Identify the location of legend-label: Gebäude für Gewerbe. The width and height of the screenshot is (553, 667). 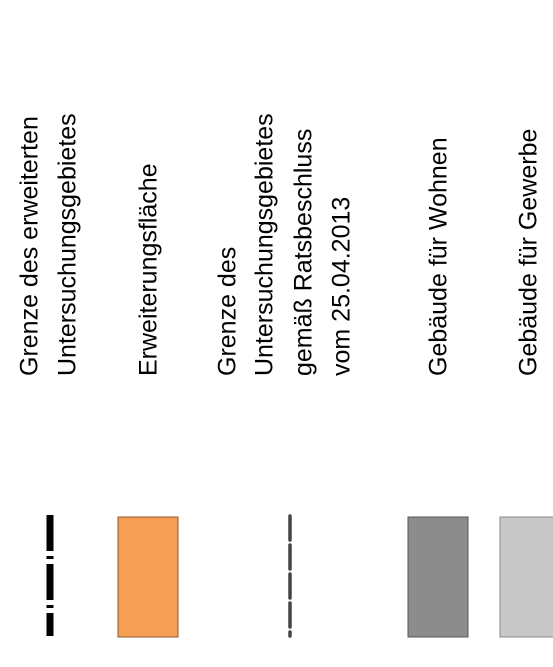
(529, 252).